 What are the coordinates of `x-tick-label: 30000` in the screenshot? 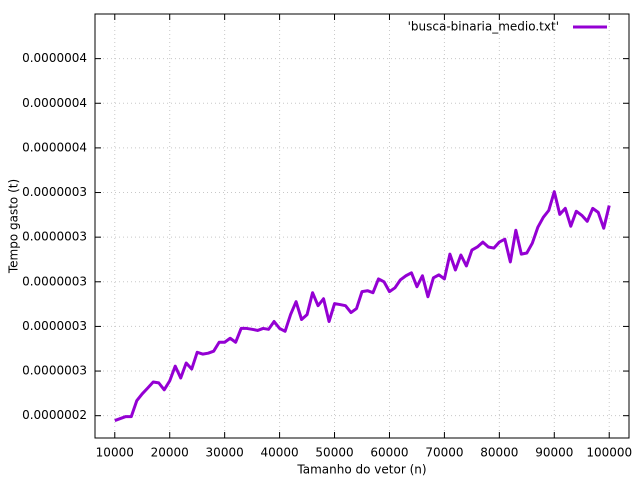 It's located at (225, 453).